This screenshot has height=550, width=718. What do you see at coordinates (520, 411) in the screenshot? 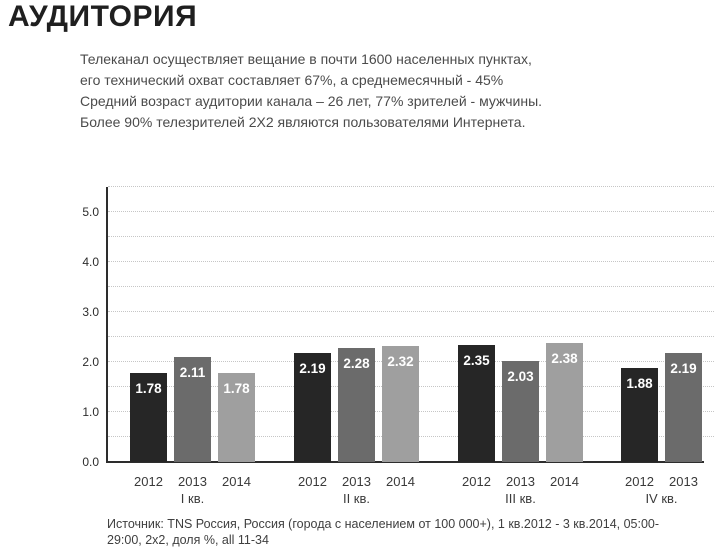
I see `bar-2013-q3: 2.03` at bounding box center [520, 411].